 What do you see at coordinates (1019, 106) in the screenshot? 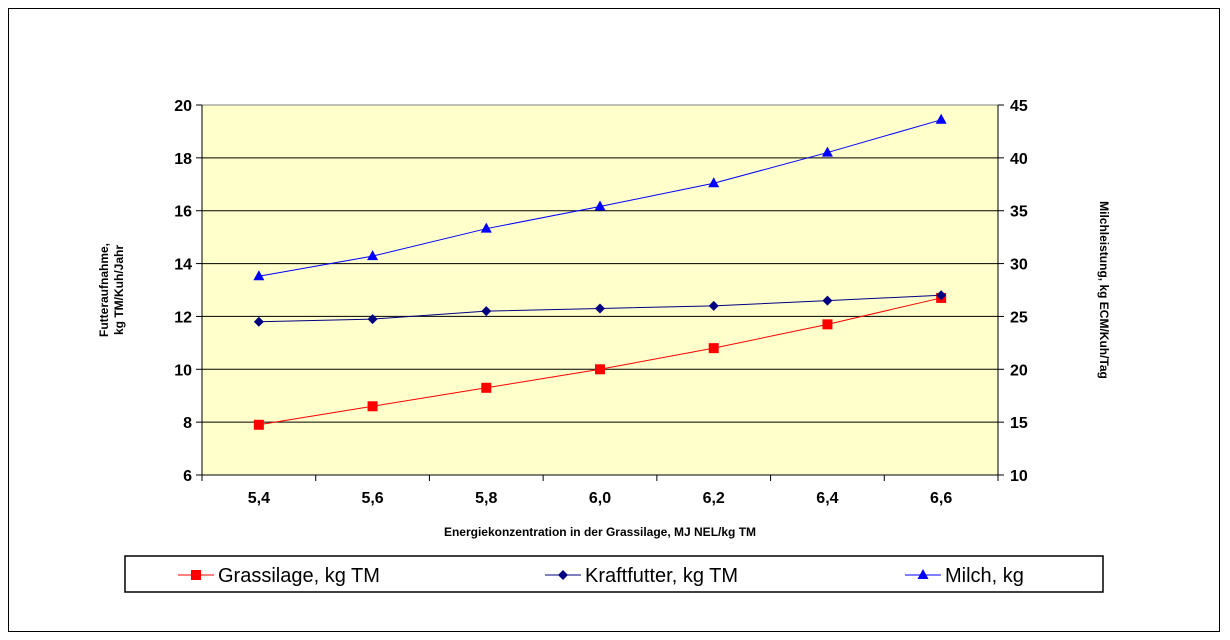
I see `right-tick-label: 45` at bounding box center [1019, 106].